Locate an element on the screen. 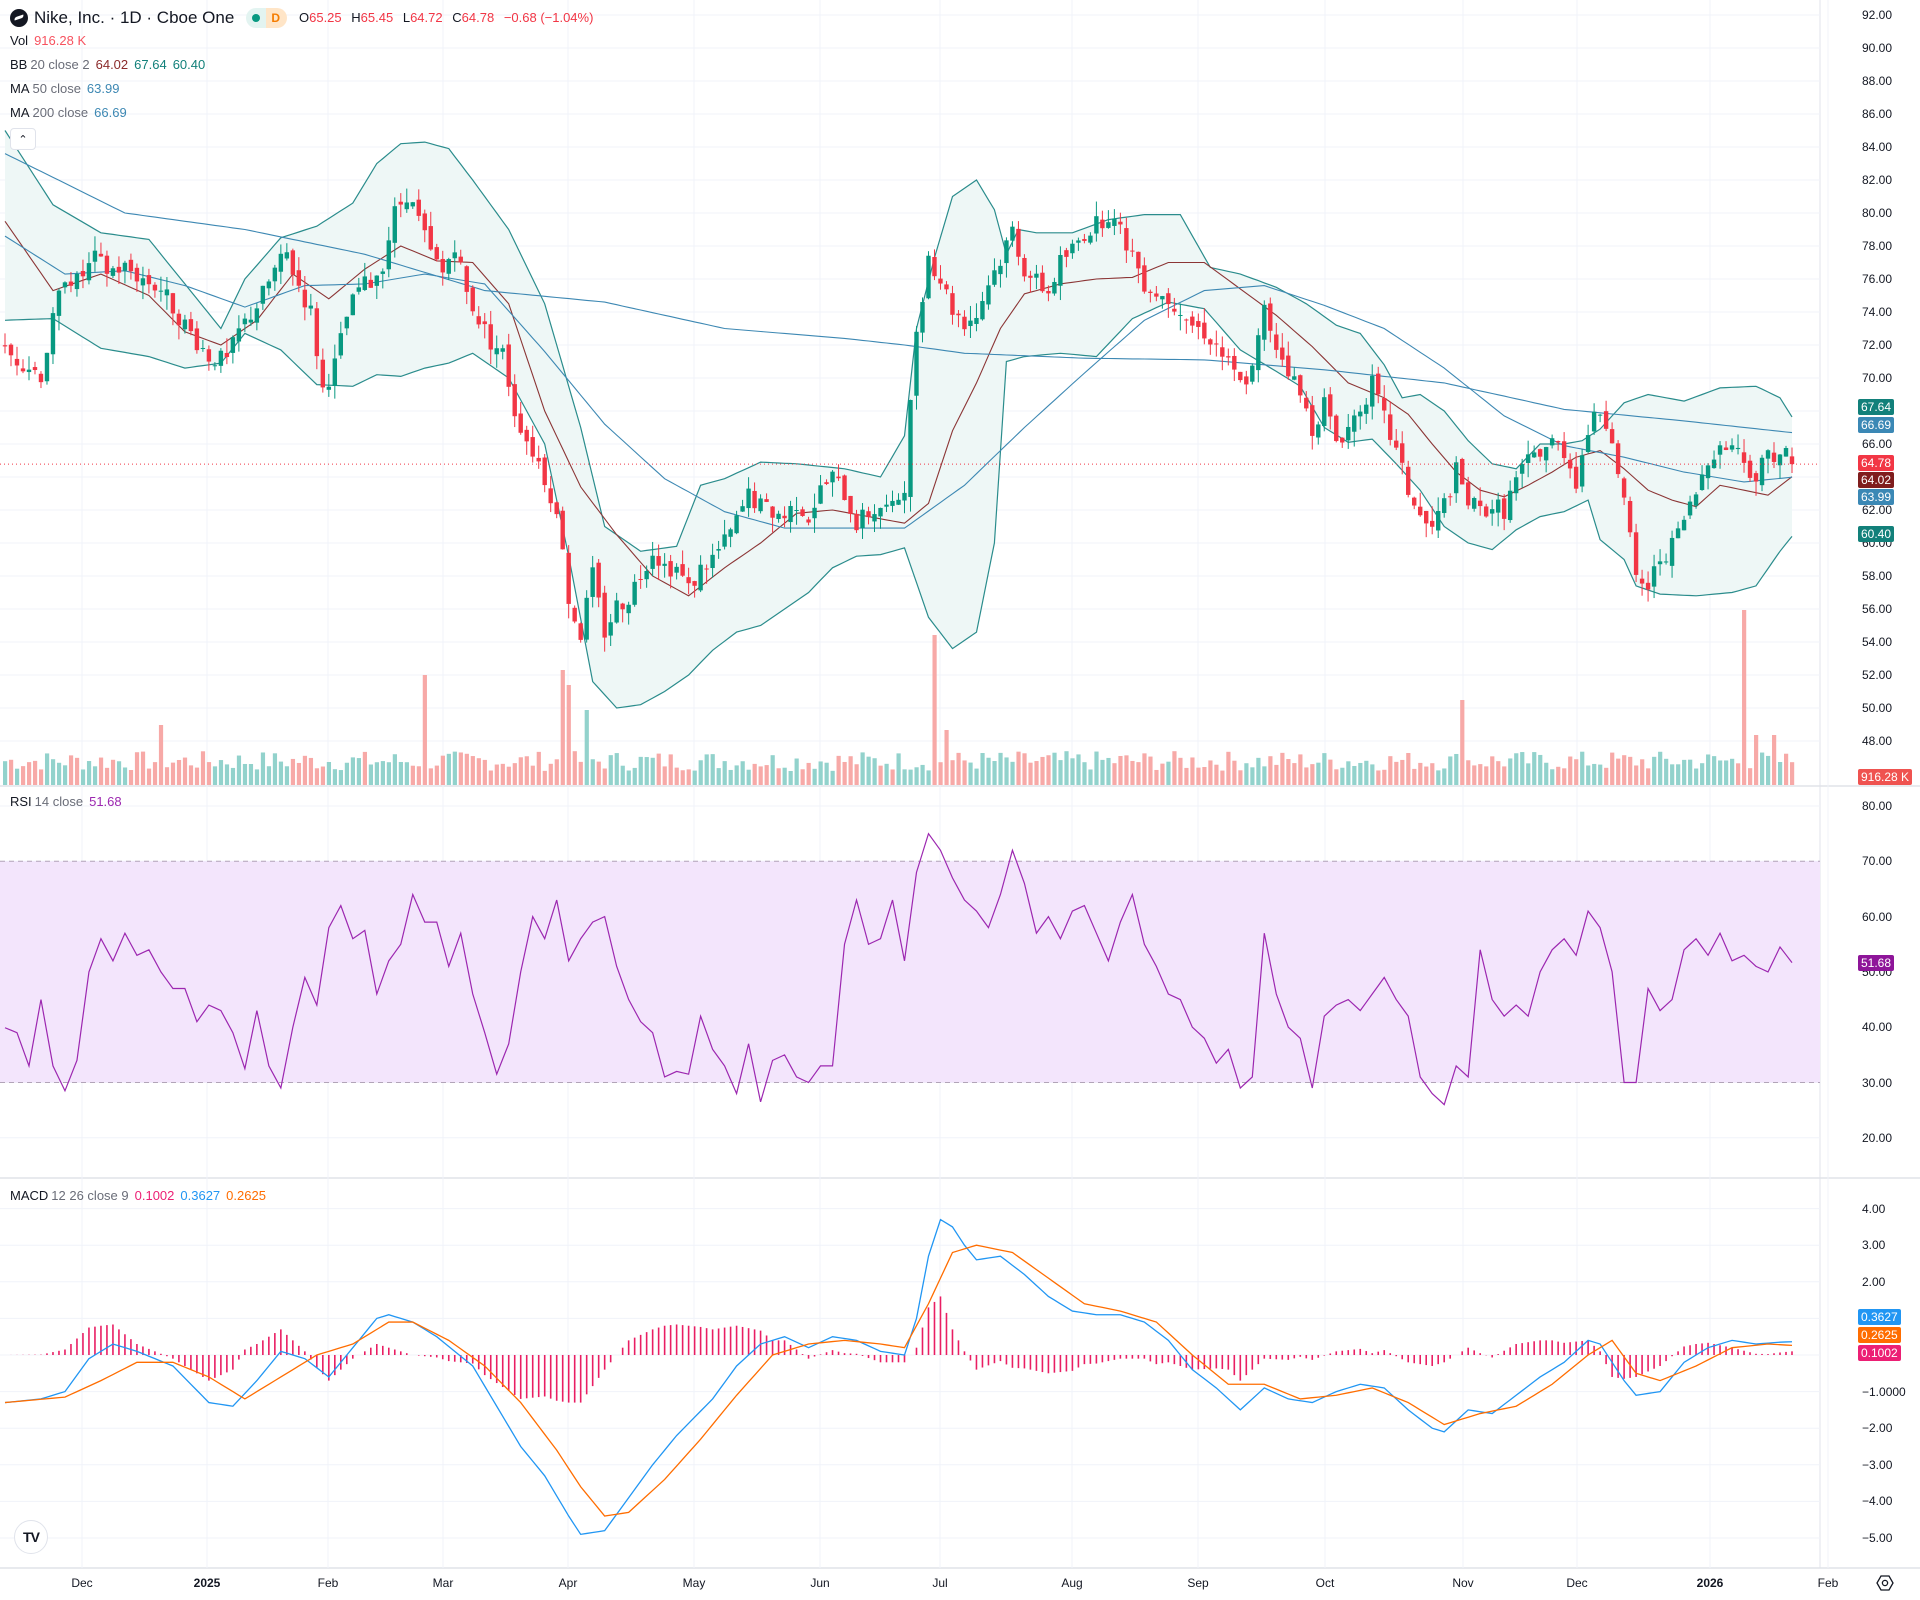 The image size is (1920, 1600). symbol-title: Nike, Inc. · 1D · Cboe One is located at coordinates (134, 17).